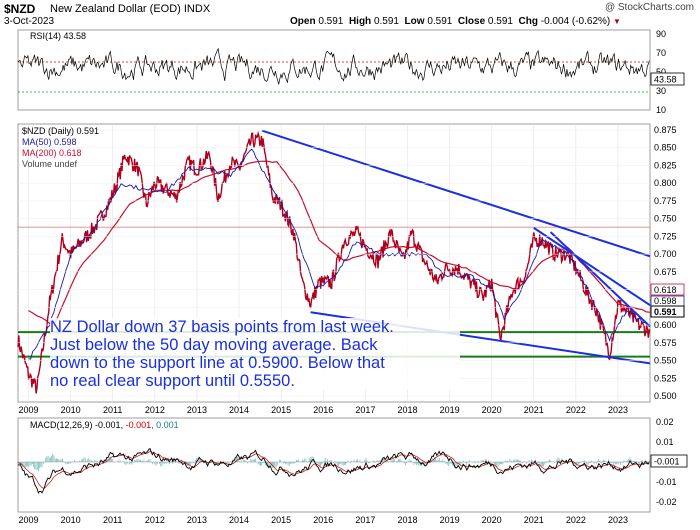 This screenshot has width=700, height=530. What do you see at coordinates (492, 410) in the screenshot?
I see `x-tick-label: 2020` at bounding box center [492, 410].